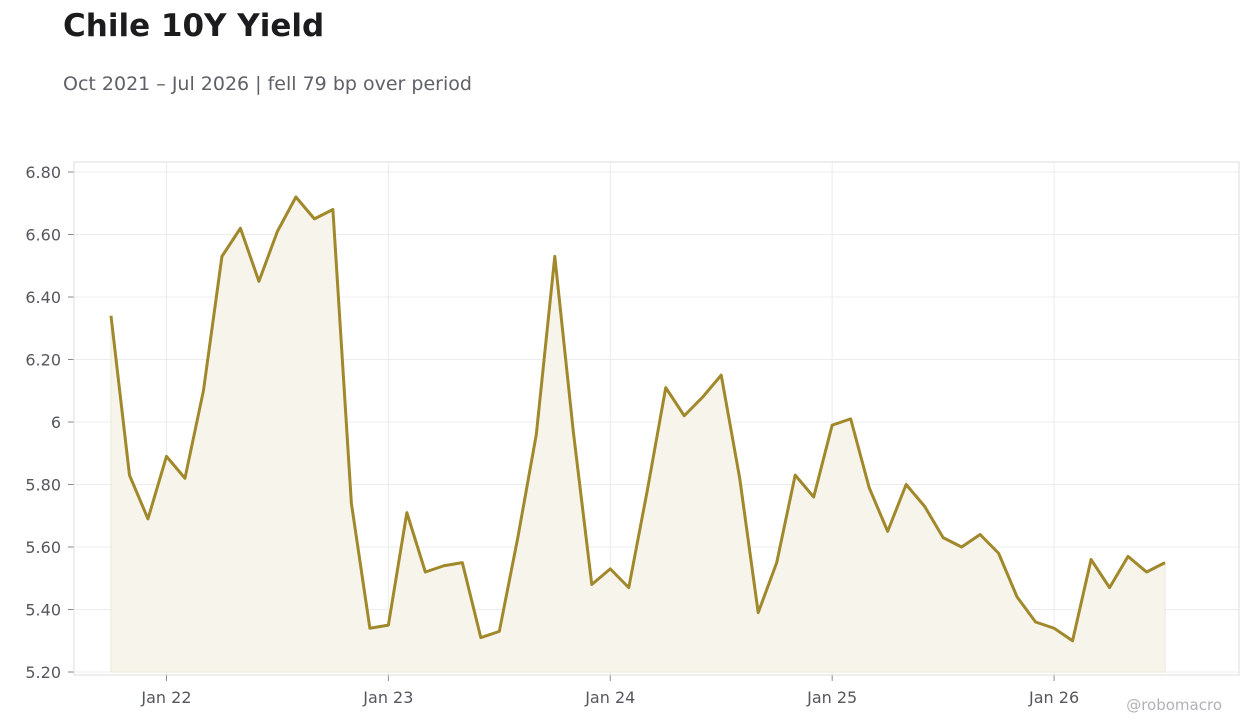 This screenshot has width=1260, height=728. Describe the element at coordinates (43, 360) in the screenshot. I see `y-tick-label: 6.20` at that location.